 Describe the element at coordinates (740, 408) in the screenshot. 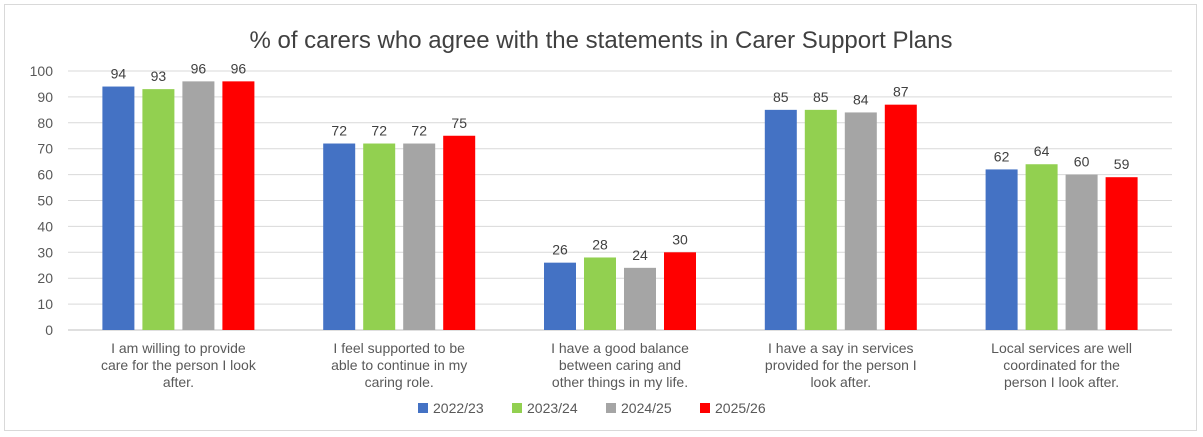

I see `legend-label: 2025/26` at that location.